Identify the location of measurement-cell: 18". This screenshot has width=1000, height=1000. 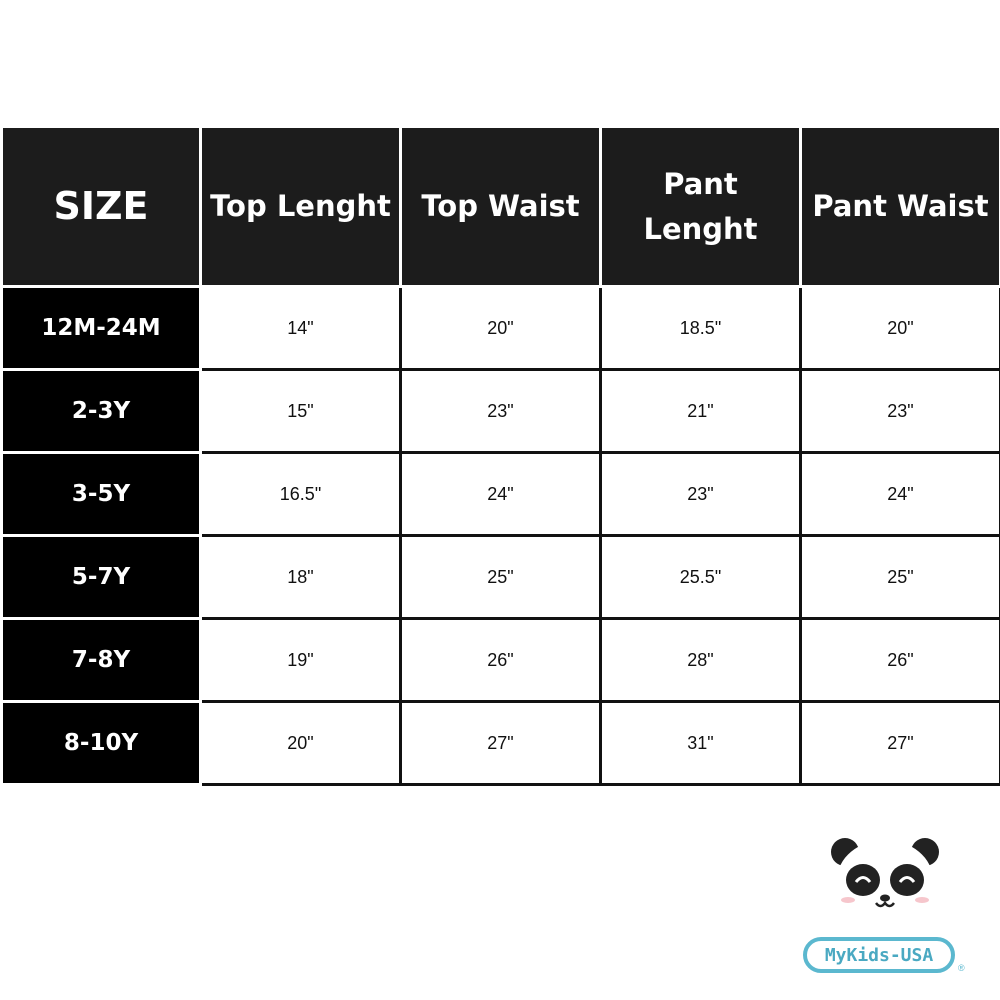
(302, 578).